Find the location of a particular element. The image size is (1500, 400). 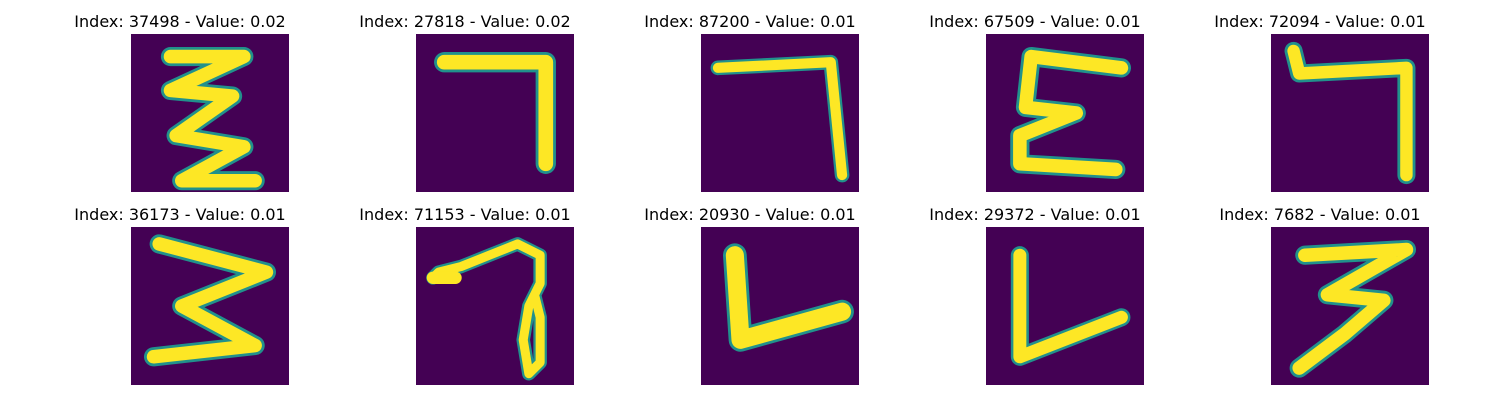

panel-2: Index: 27818 - Value: 0.02 is located at coordinates (465, 96).